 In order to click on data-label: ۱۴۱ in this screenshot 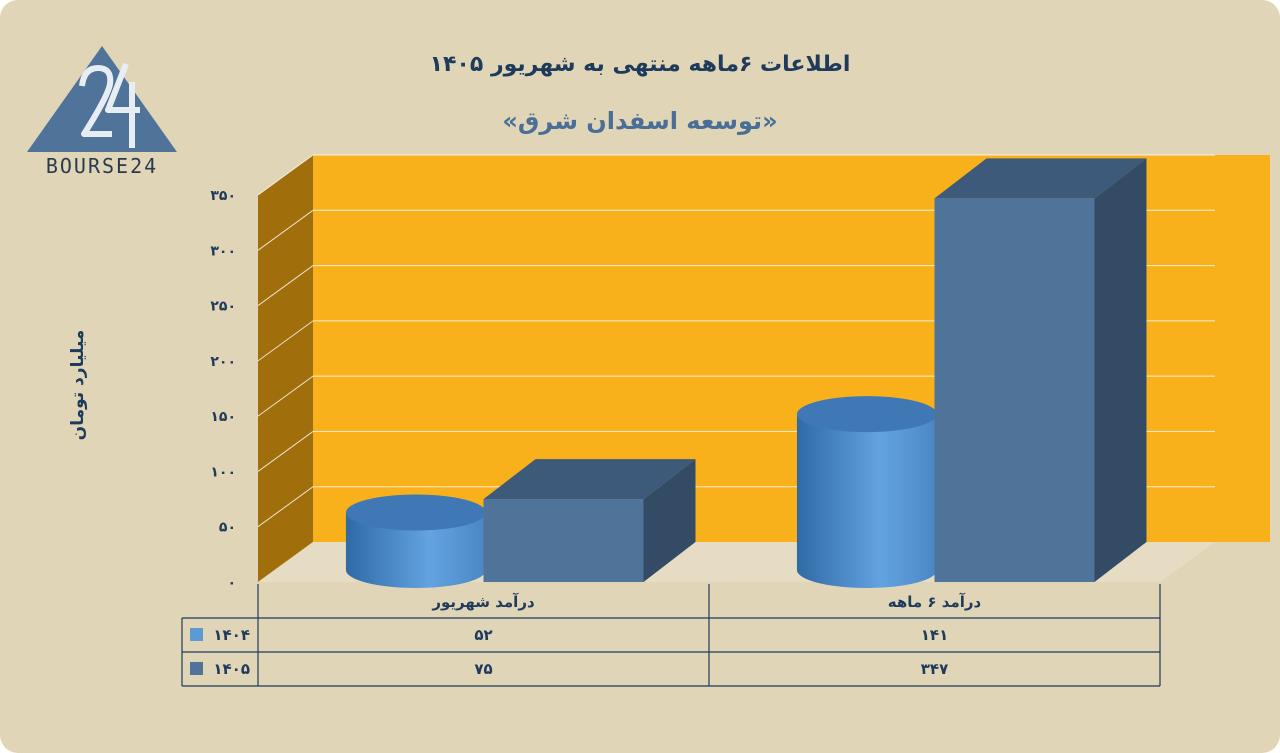, I will do `click(934, 635)`.